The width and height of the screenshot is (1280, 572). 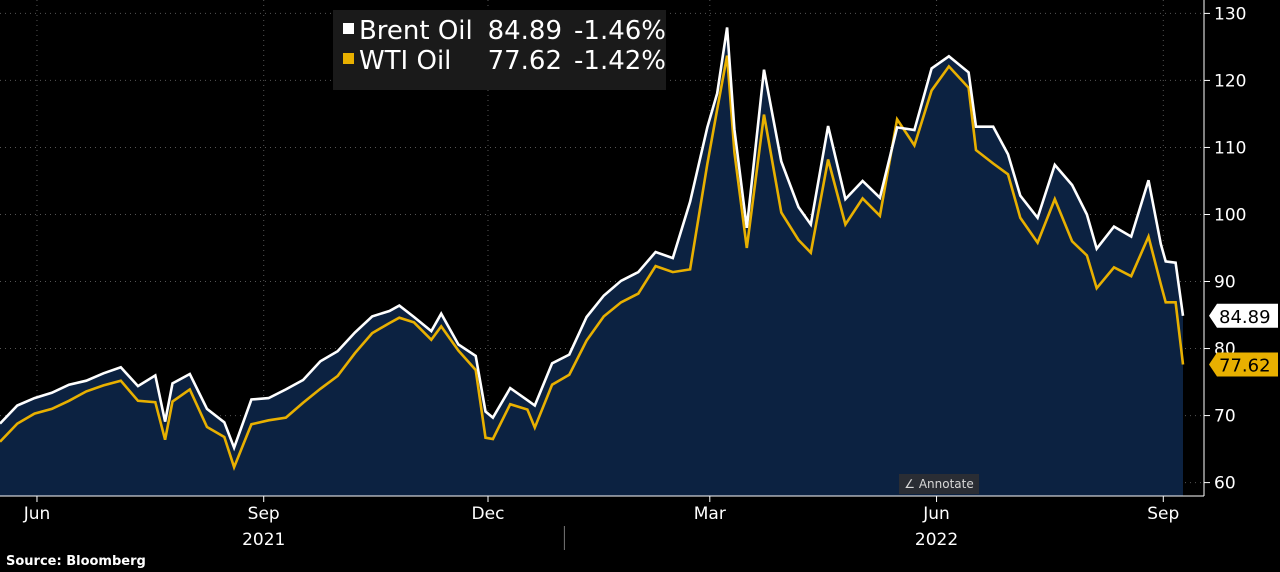 I want to click on annotate-label: Annotate, so click(x=946, y=484).